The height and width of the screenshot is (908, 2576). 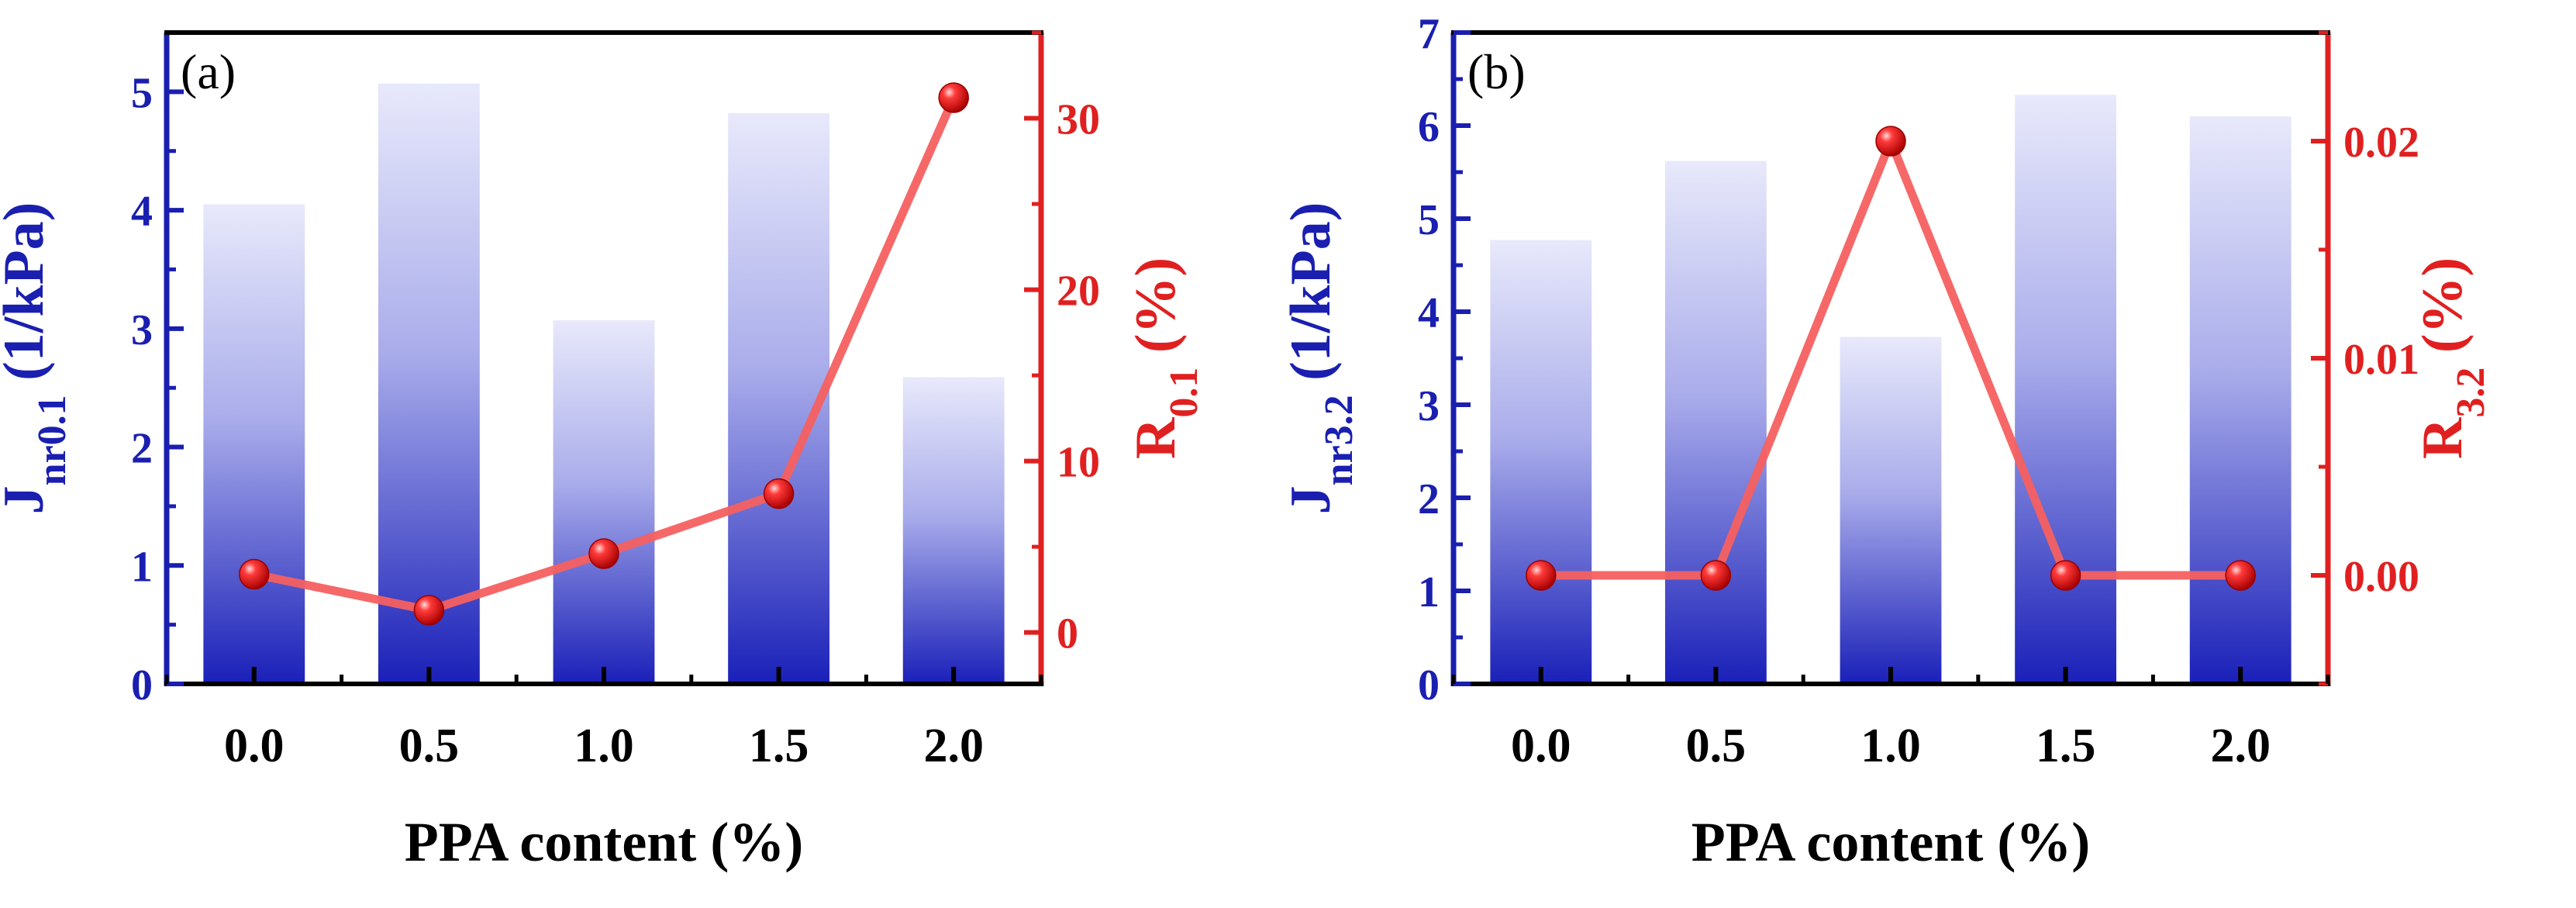 What do you see at coordinates (1078, 463) in the screenshot?
I see `right-tick-label: 10` at bounding box center [1078, 463].